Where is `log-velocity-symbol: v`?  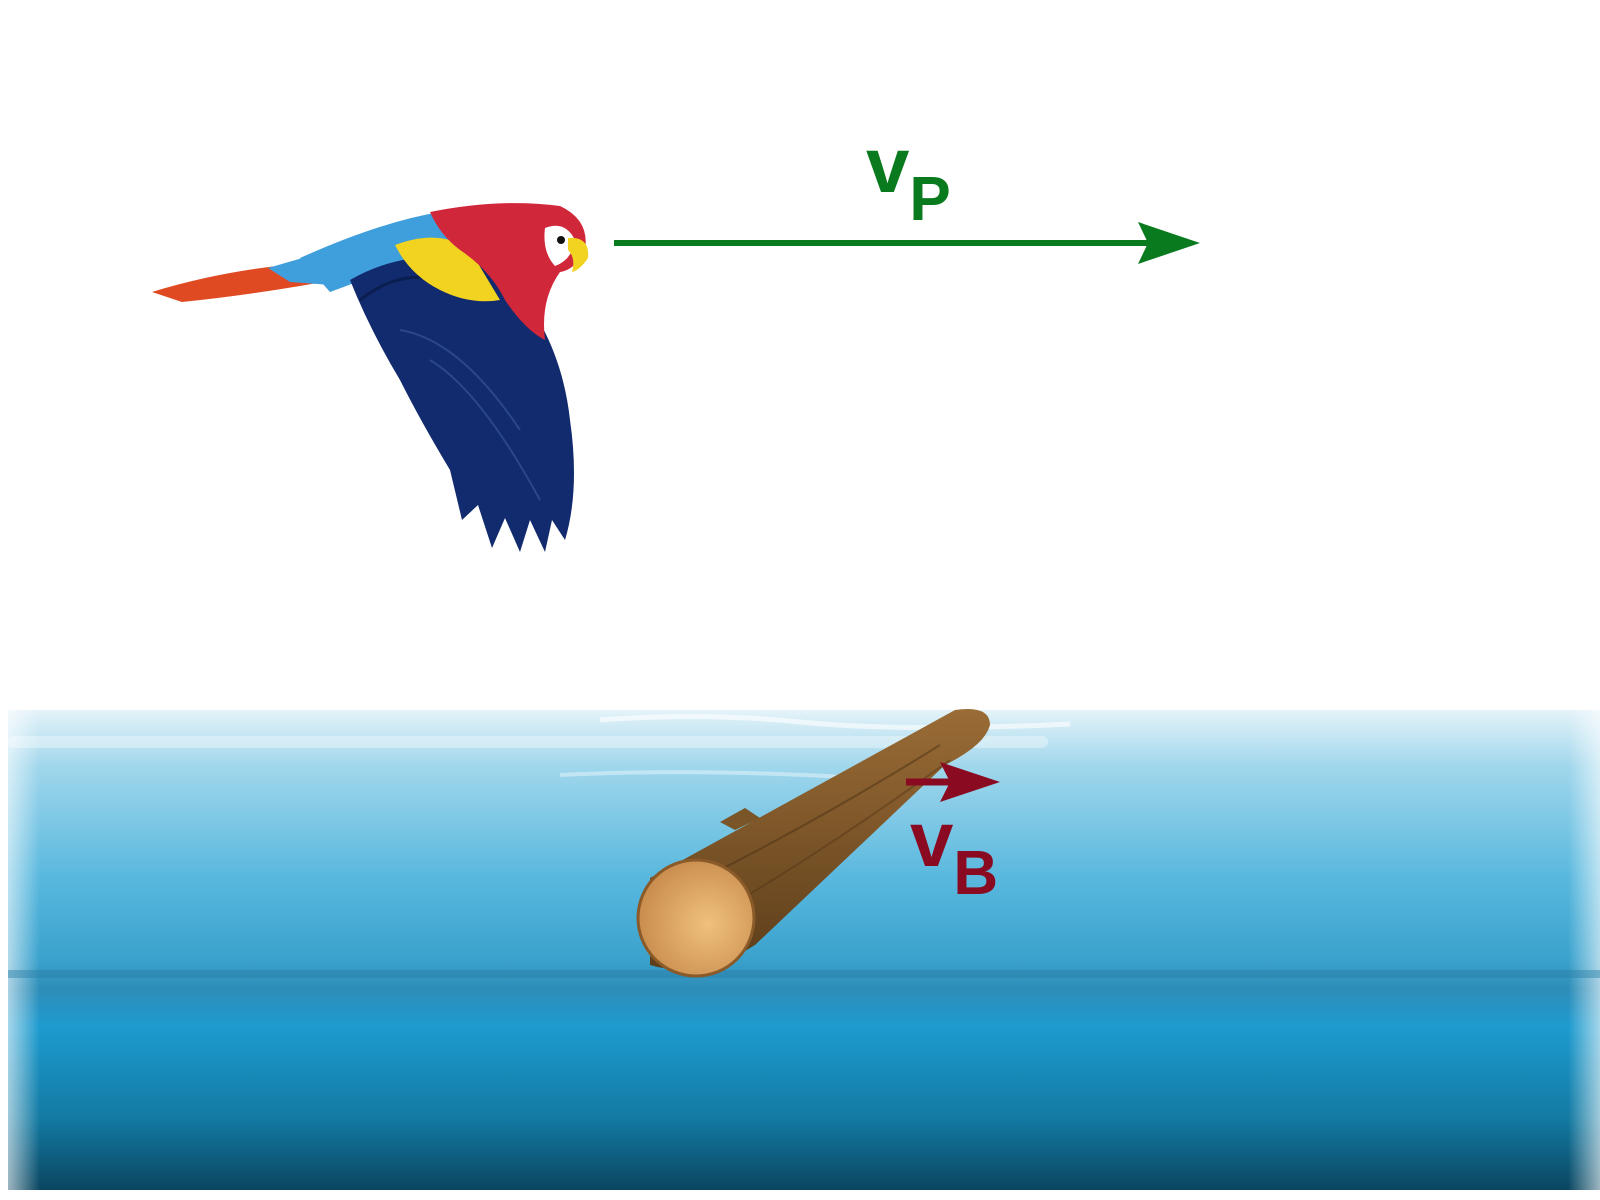 log-velocity-symbol: v is located at coordinates (932, 839).